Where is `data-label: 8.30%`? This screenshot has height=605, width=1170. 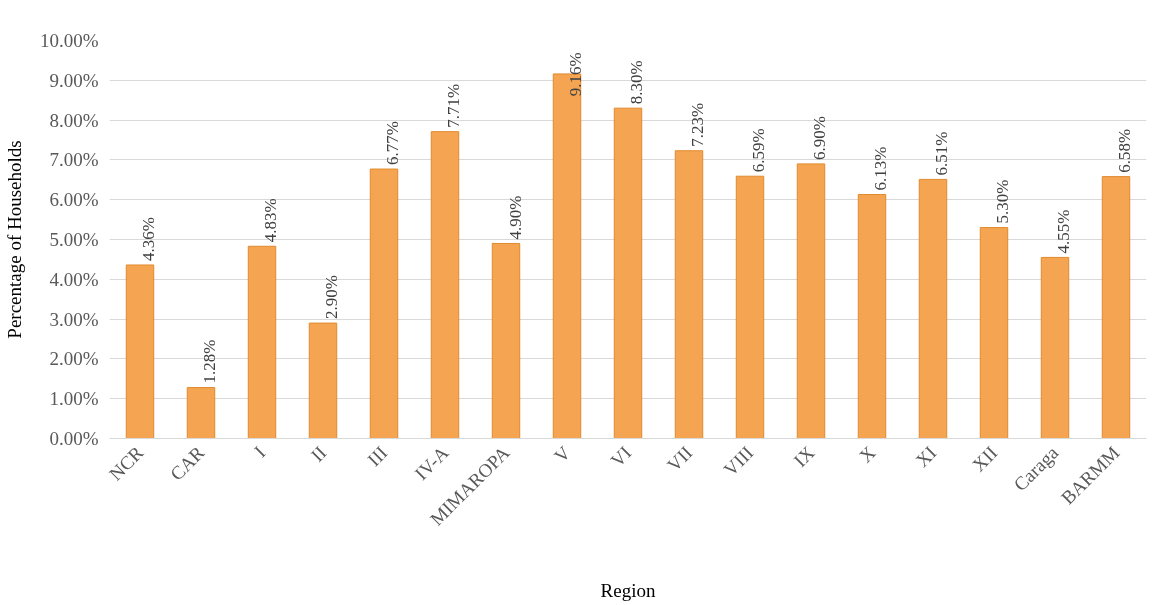 data-label: 8.30% is located at coordinates (637, 82).